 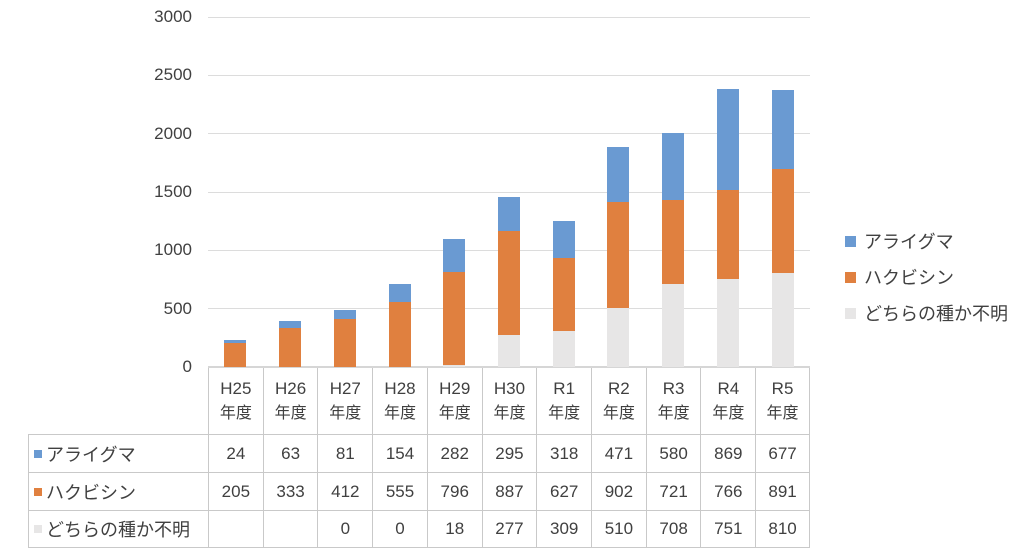 What do you see at coordinates (673, 388) in the screenshot?
I see `category-era-label: R3` at bounding box center [673, 388].